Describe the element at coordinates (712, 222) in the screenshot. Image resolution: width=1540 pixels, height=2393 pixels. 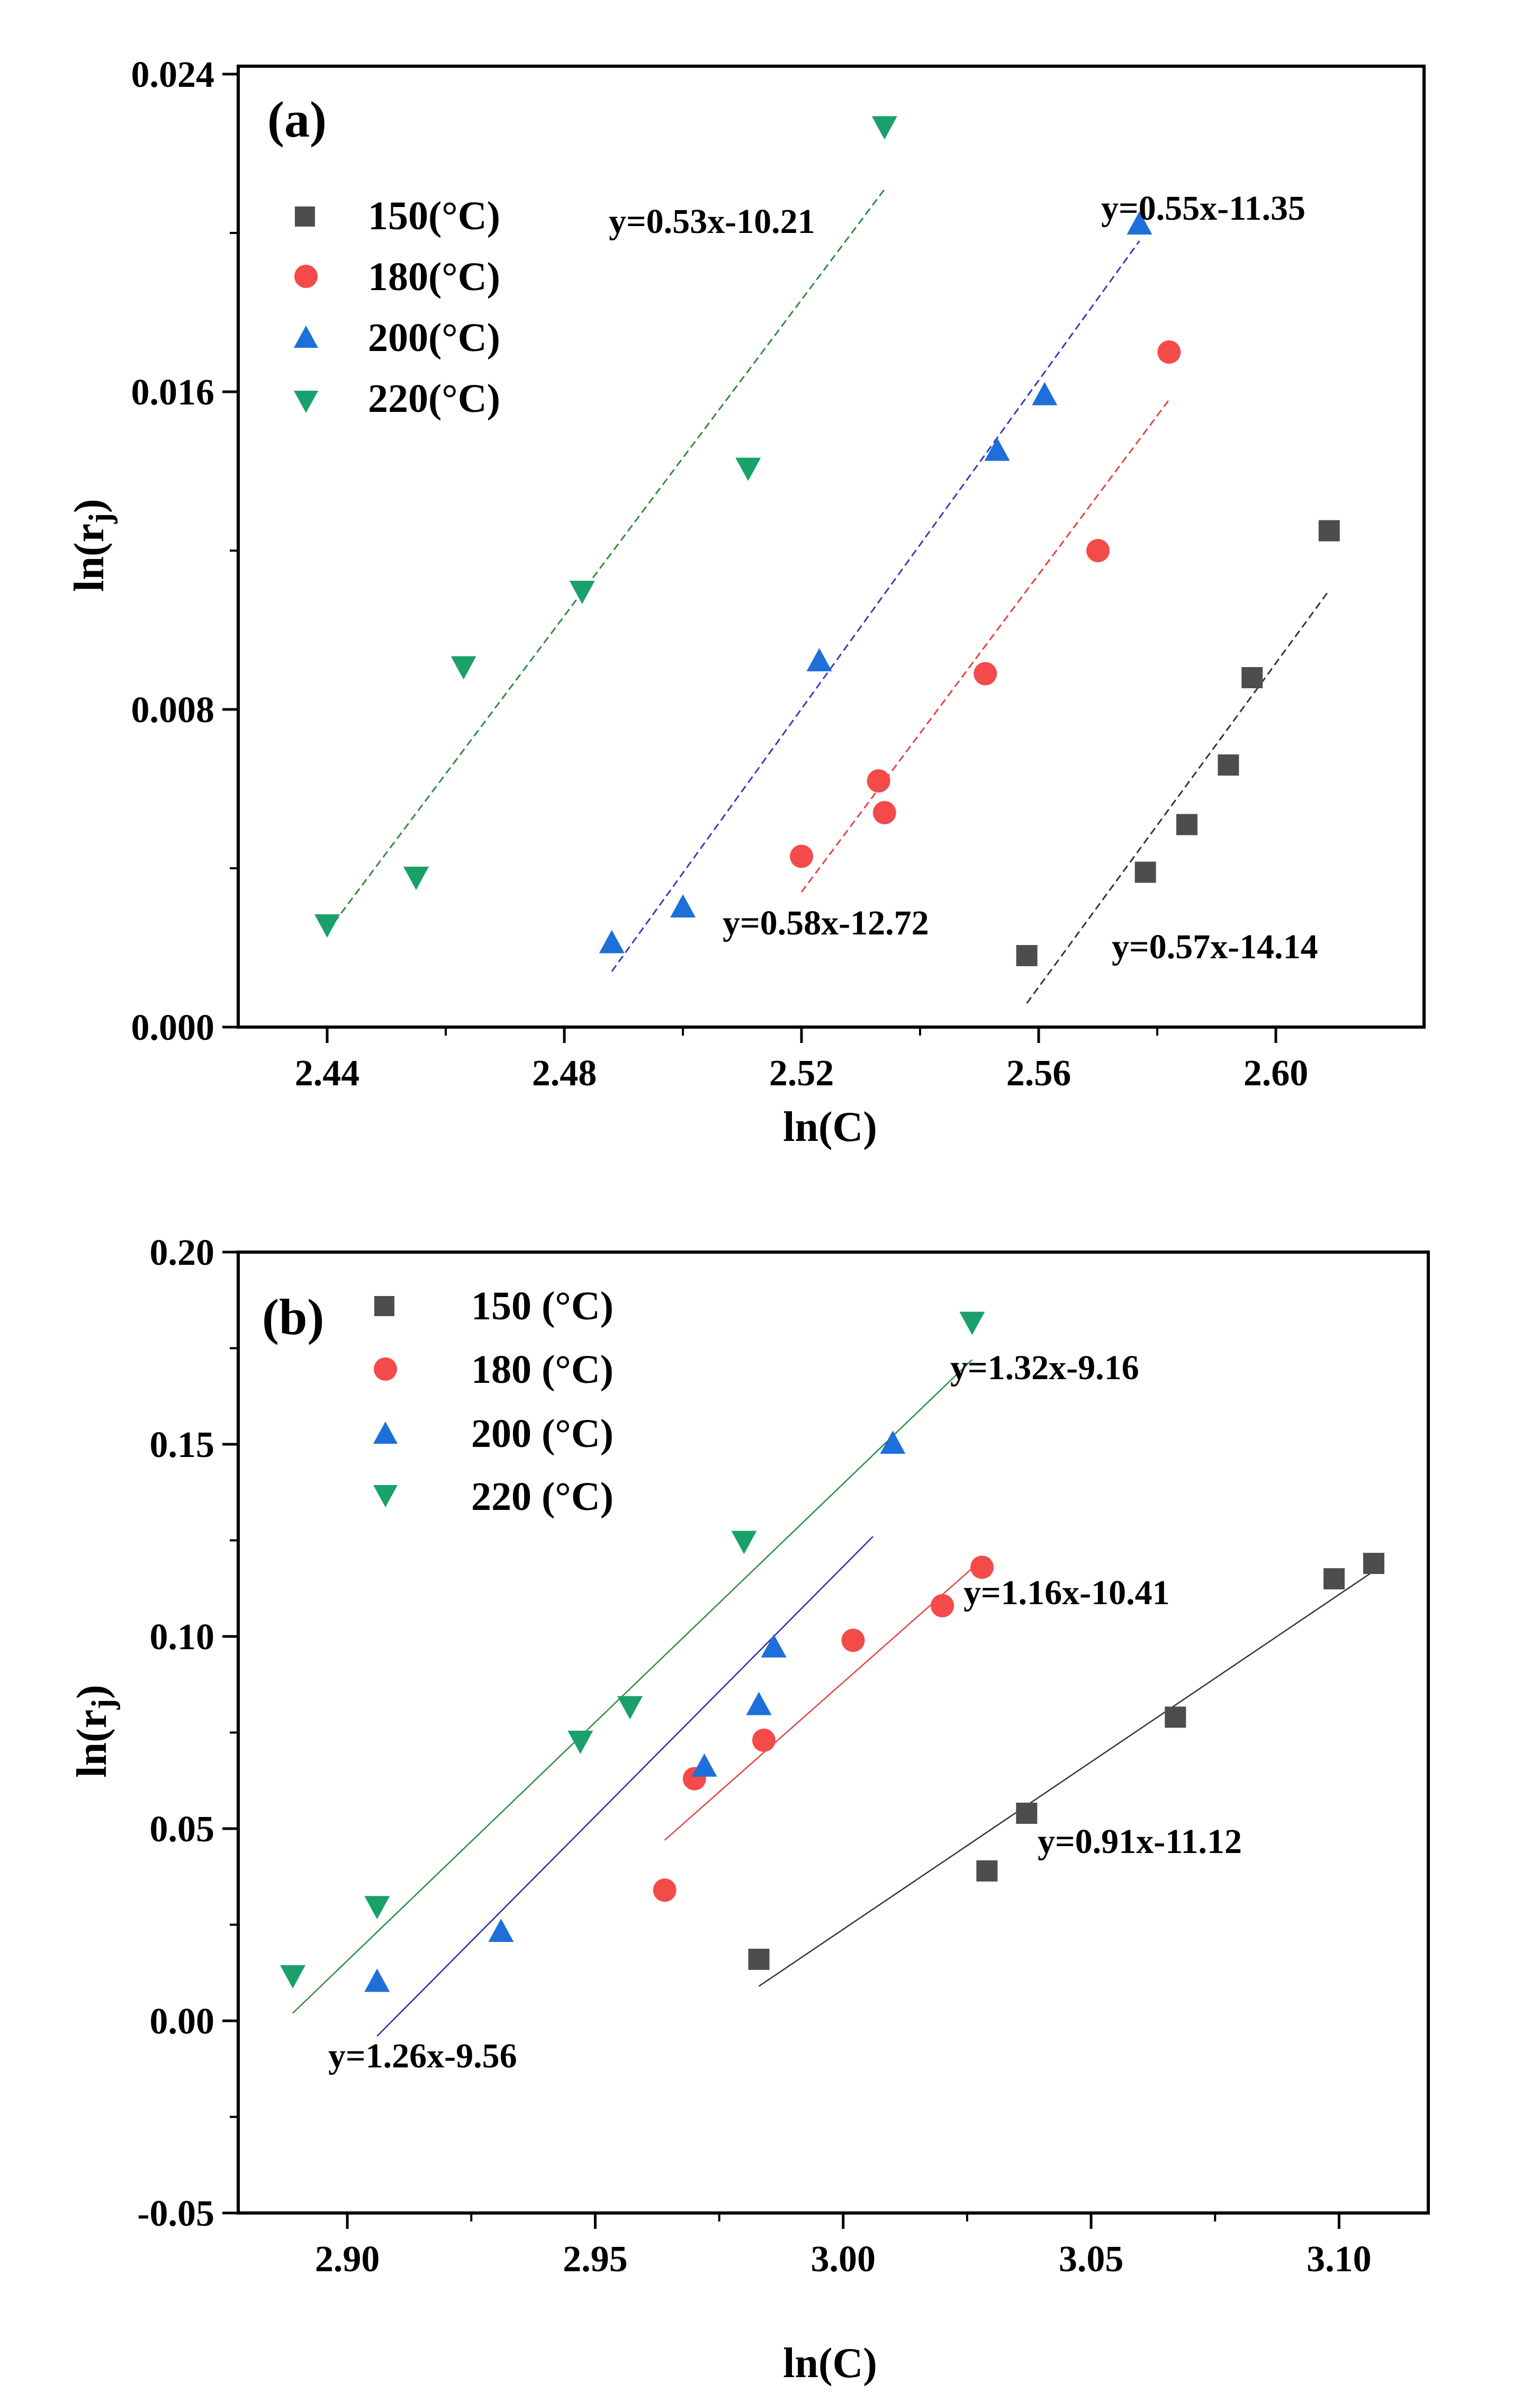
I see `panel-a-fit-label-220: y=0.53x-10.21` at that location.